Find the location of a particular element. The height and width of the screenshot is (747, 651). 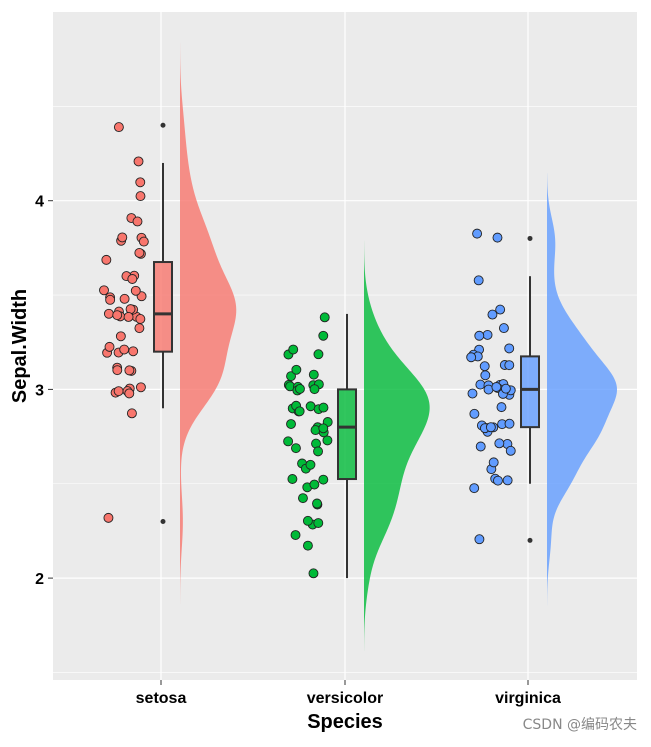

y-tick-label: 2 is located at coordinates (39, 579).